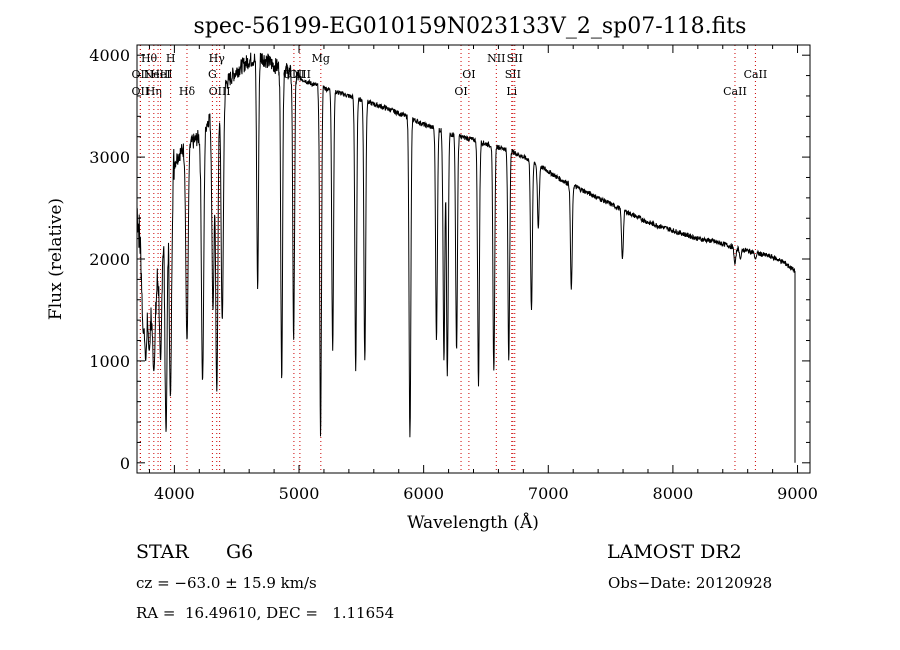 This screenshot has height=650, width=900. I want to click on line-marker-label-5: HeI, so click(160, 74).